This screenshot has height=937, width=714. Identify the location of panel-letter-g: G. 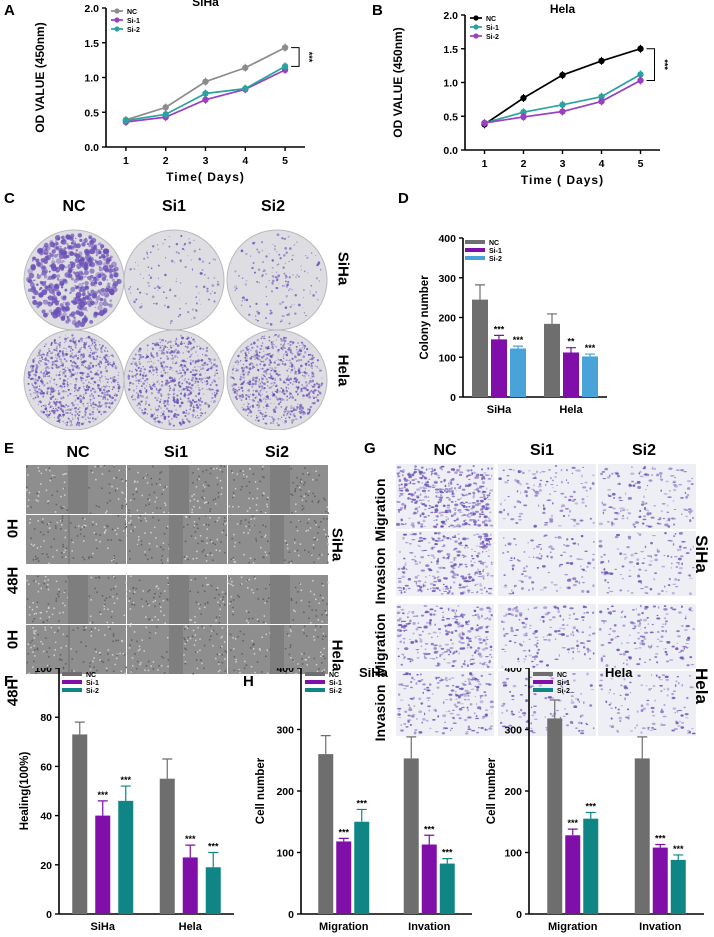
(370, 448).